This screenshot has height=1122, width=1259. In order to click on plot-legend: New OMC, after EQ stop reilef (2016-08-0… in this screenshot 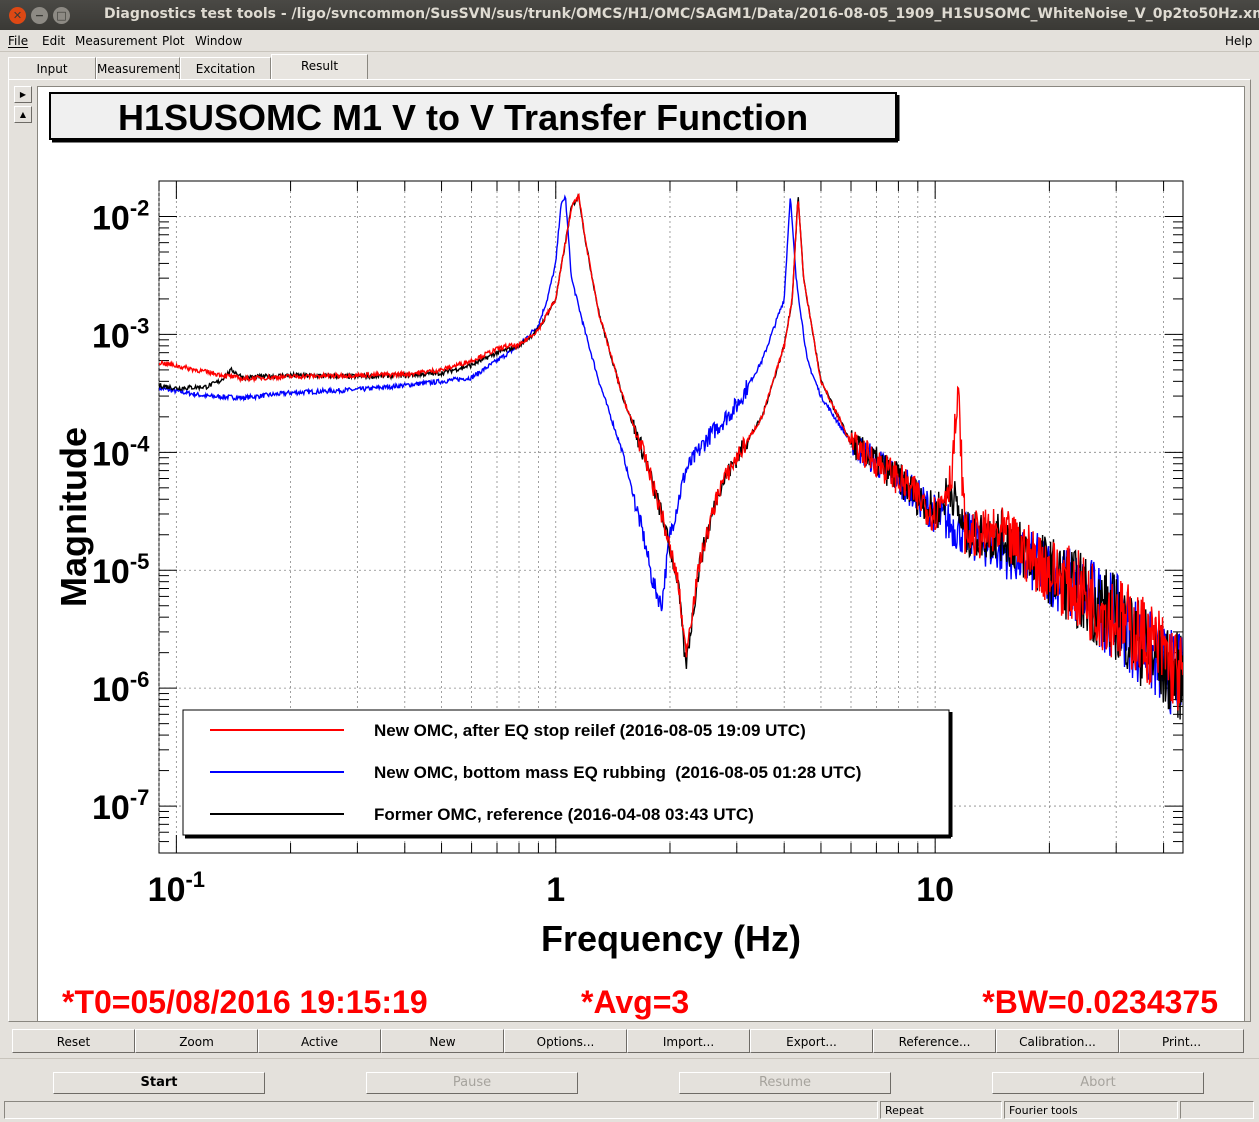, I will do `click(567, 774)`.